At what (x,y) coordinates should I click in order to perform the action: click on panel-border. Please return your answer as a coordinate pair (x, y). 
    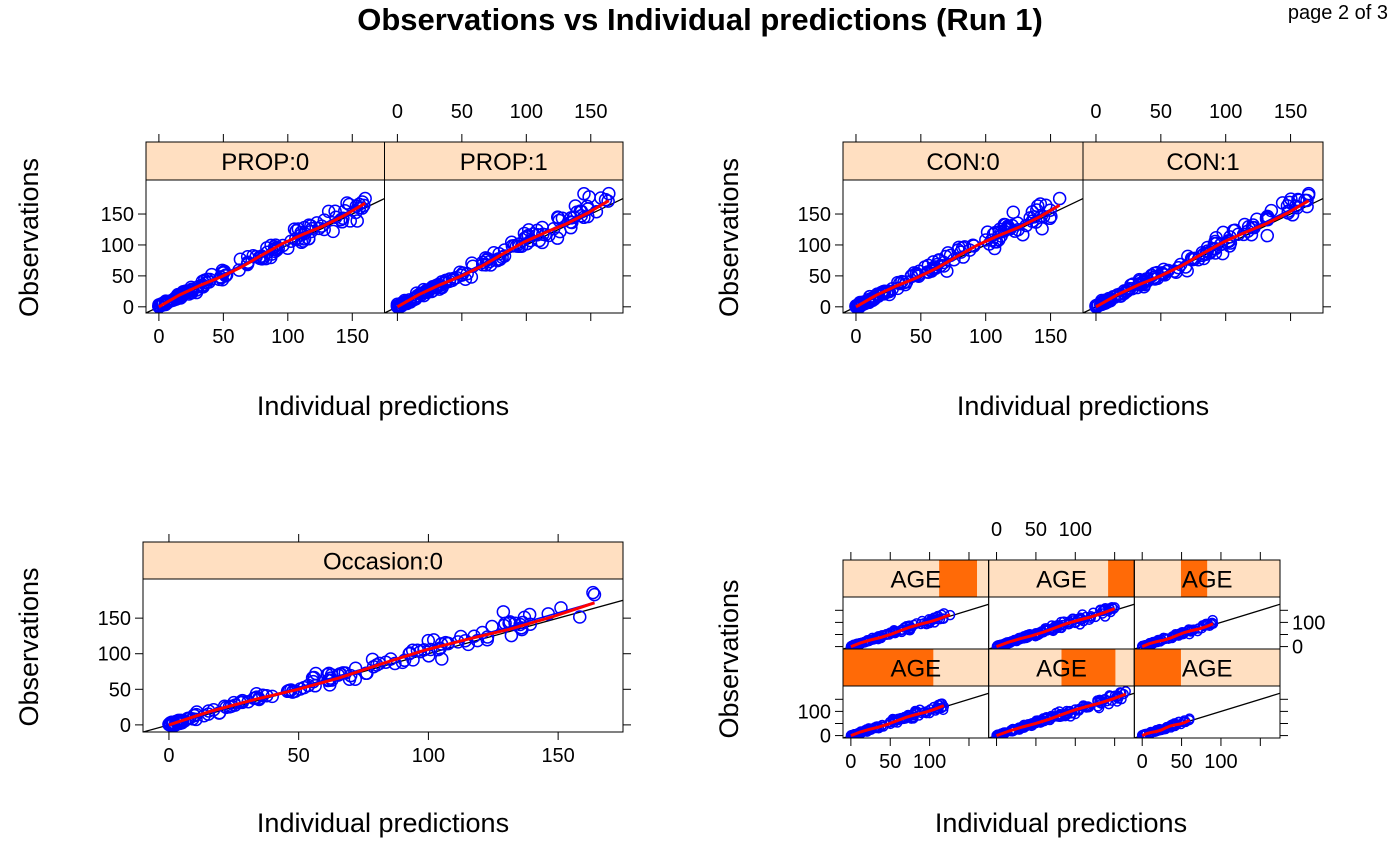
    Looking at the image, I should click on (1207, 712).